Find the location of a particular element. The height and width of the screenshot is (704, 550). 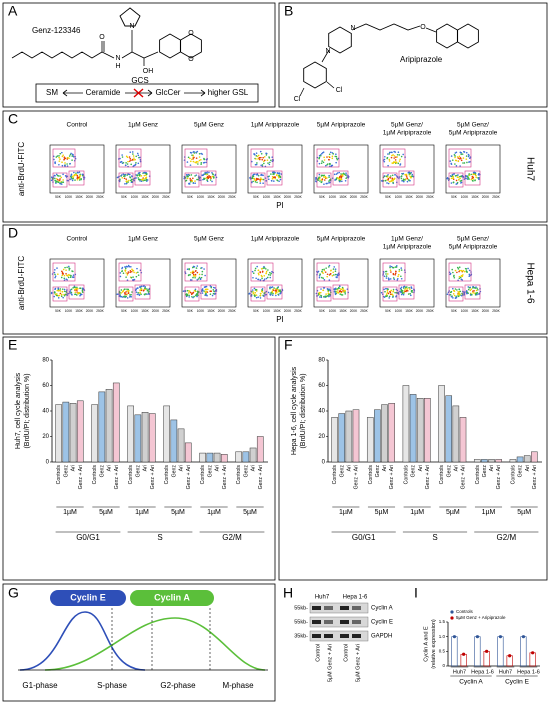

ring is located at coordinates (447, 36).